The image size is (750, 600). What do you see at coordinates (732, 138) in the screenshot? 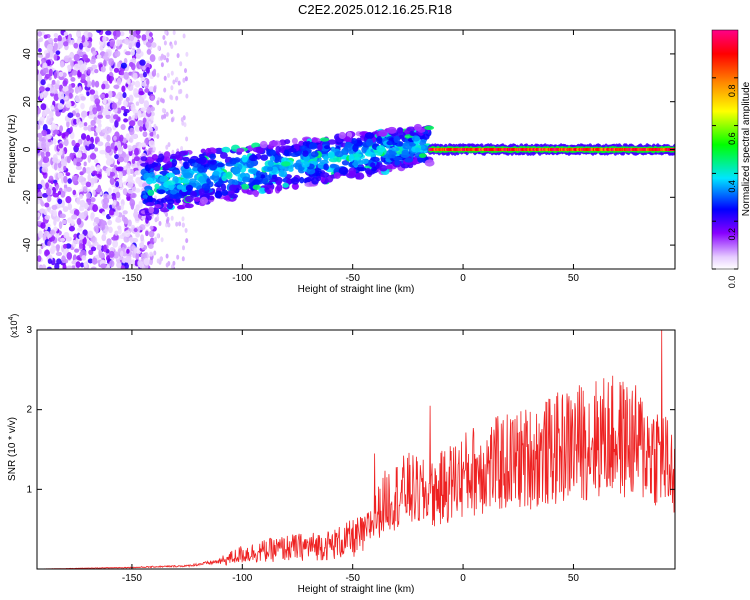
I see `colorbar-tick-label: 0.6` at bounding box center [732, 138].